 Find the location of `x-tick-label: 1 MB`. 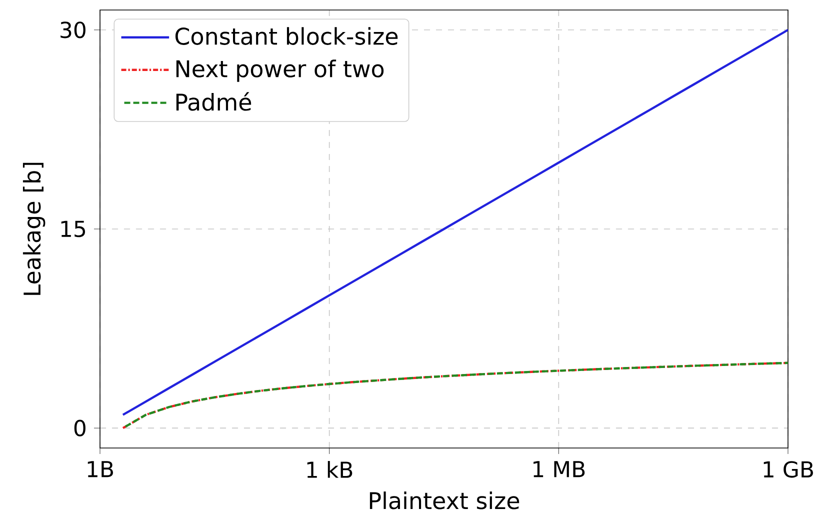

x-tick-label: 1 MB is located at coordinates (559, 469).